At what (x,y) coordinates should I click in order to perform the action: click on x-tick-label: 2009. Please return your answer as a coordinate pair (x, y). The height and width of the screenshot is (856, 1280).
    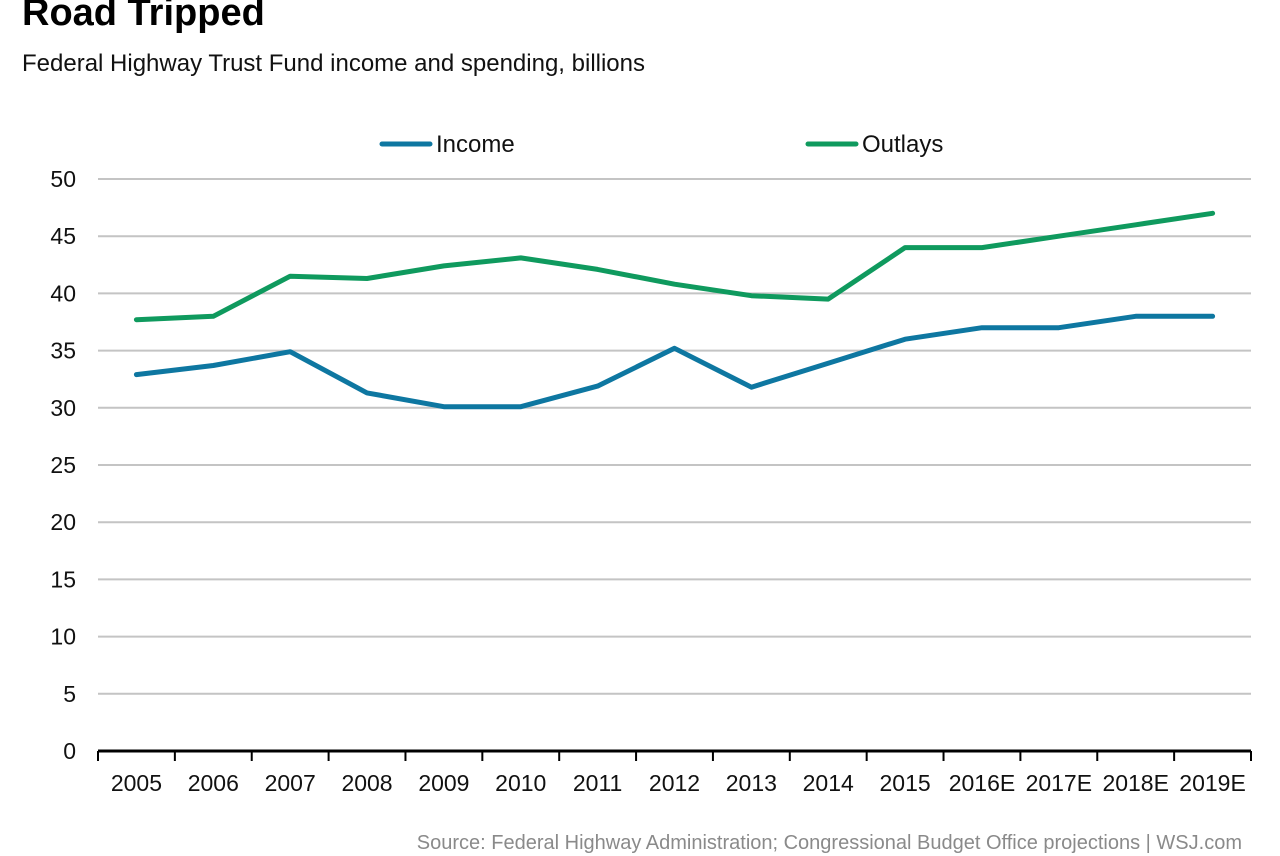
    Looking at the image, I should click on (443, 783).